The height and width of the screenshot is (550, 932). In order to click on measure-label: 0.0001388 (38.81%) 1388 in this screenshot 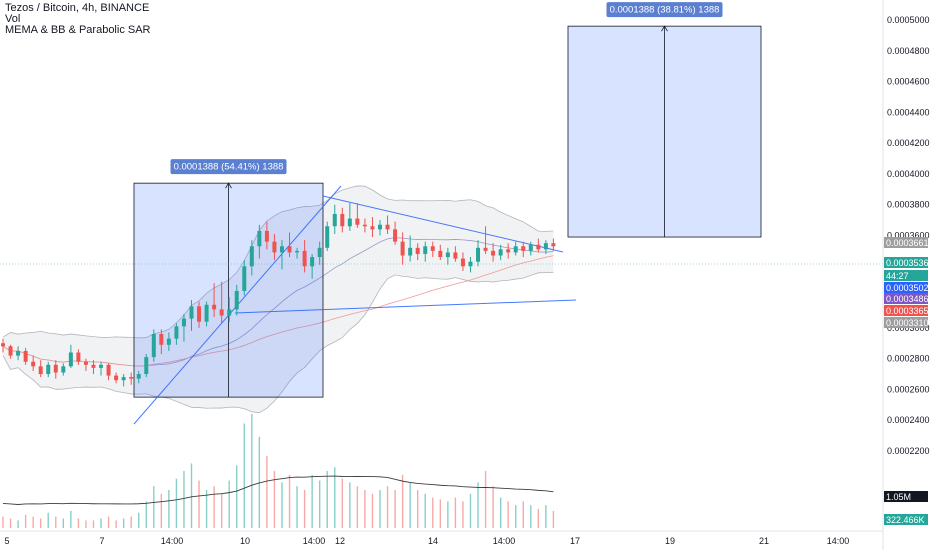, I will do `click(665, 10)`.